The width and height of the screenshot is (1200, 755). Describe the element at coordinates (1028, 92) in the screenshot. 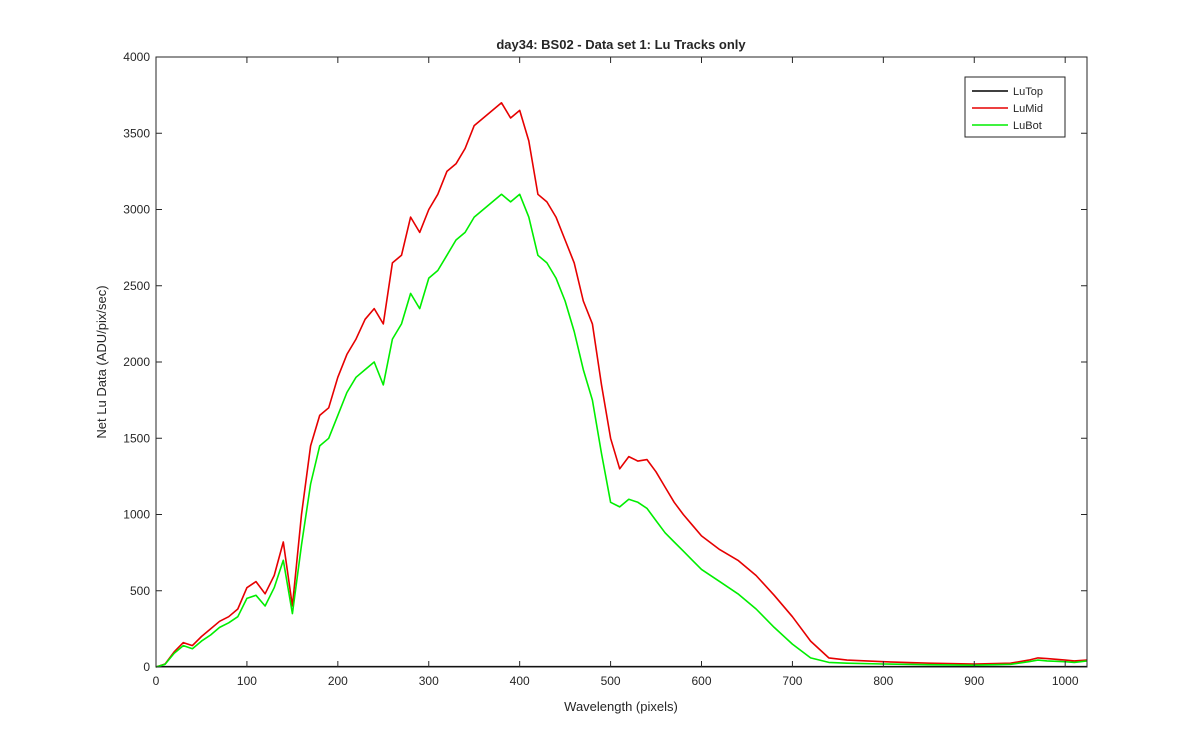

I see `legend-label-lutop: LuTop` at that location.